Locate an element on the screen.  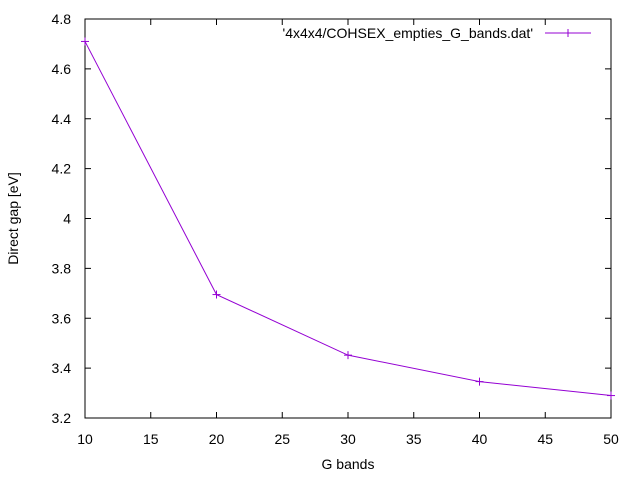
y-tick-label: 3.8 is located at coordinates (62, 268).